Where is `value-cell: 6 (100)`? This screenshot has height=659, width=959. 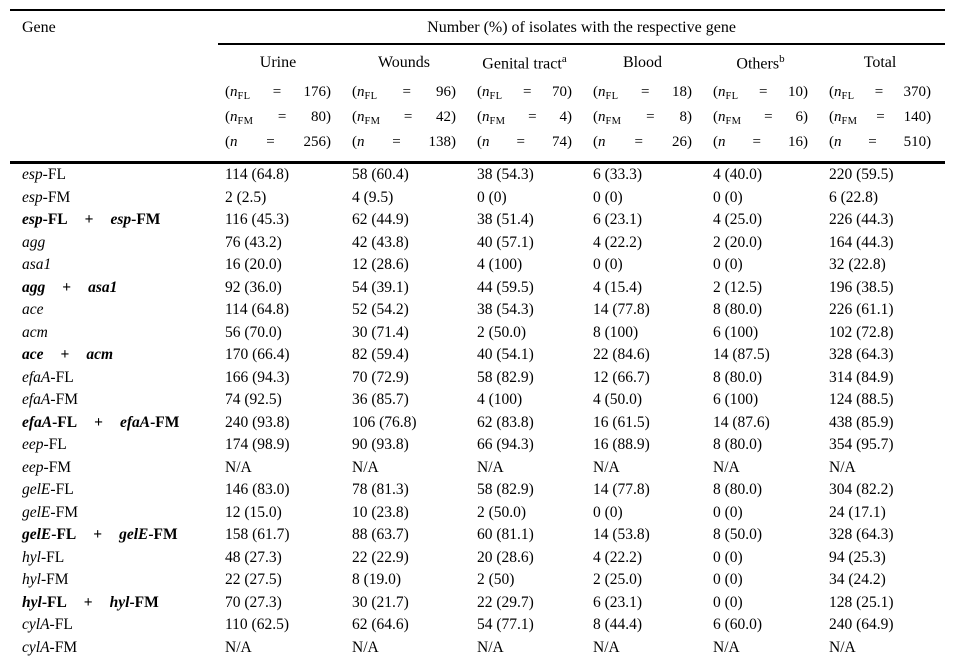 value-cell: 6 (100) is located at coordinates (736, 400).